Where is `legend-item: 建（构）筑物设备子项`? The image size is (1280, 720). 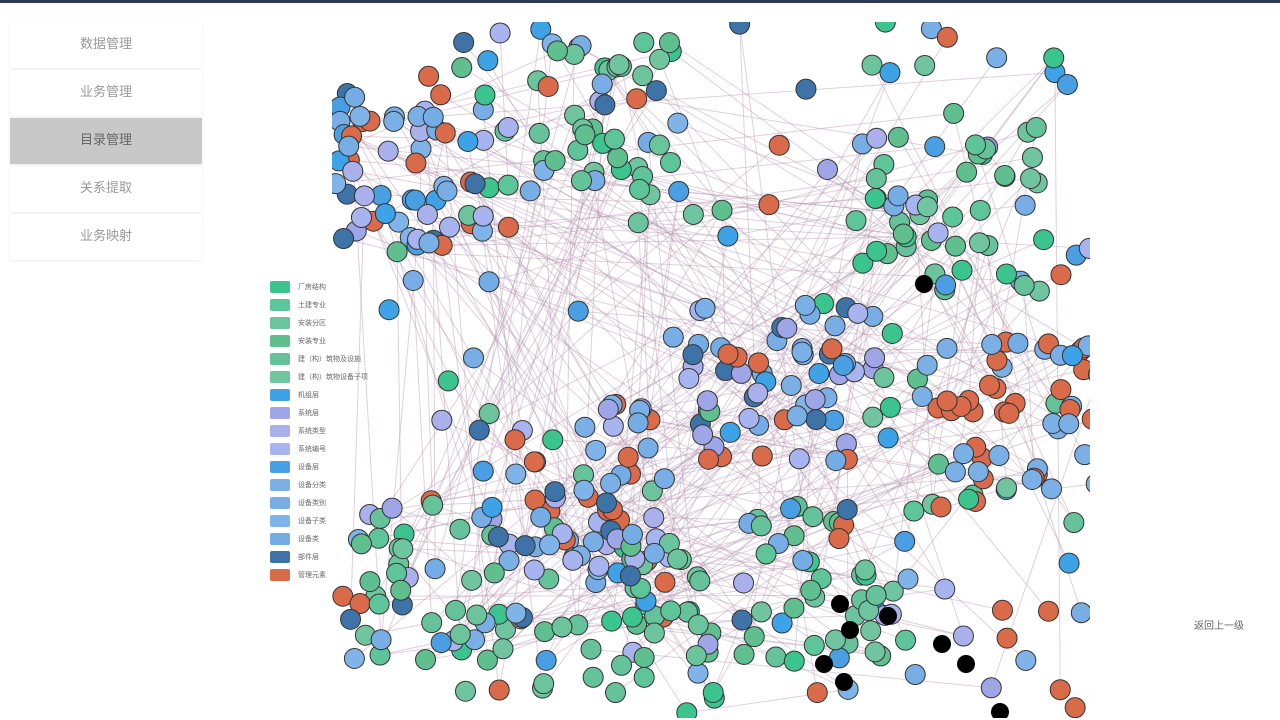
legend-item: 建（构）筑物设备子项 is located at coordinates (319, 377).